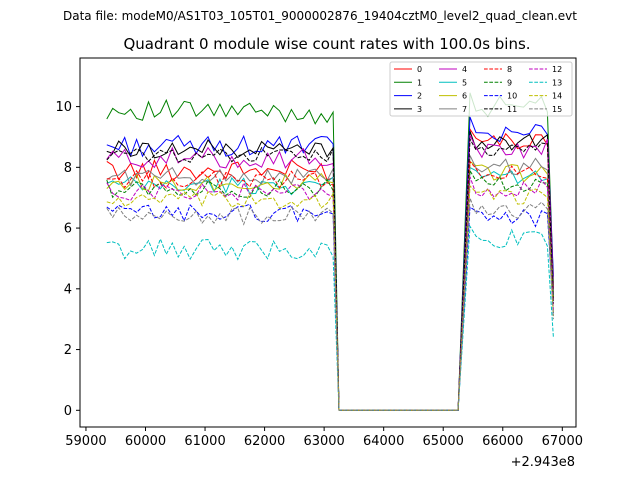 The image size is (640, 480). I want to click on legend-label-7: 7, so click(464, 109).